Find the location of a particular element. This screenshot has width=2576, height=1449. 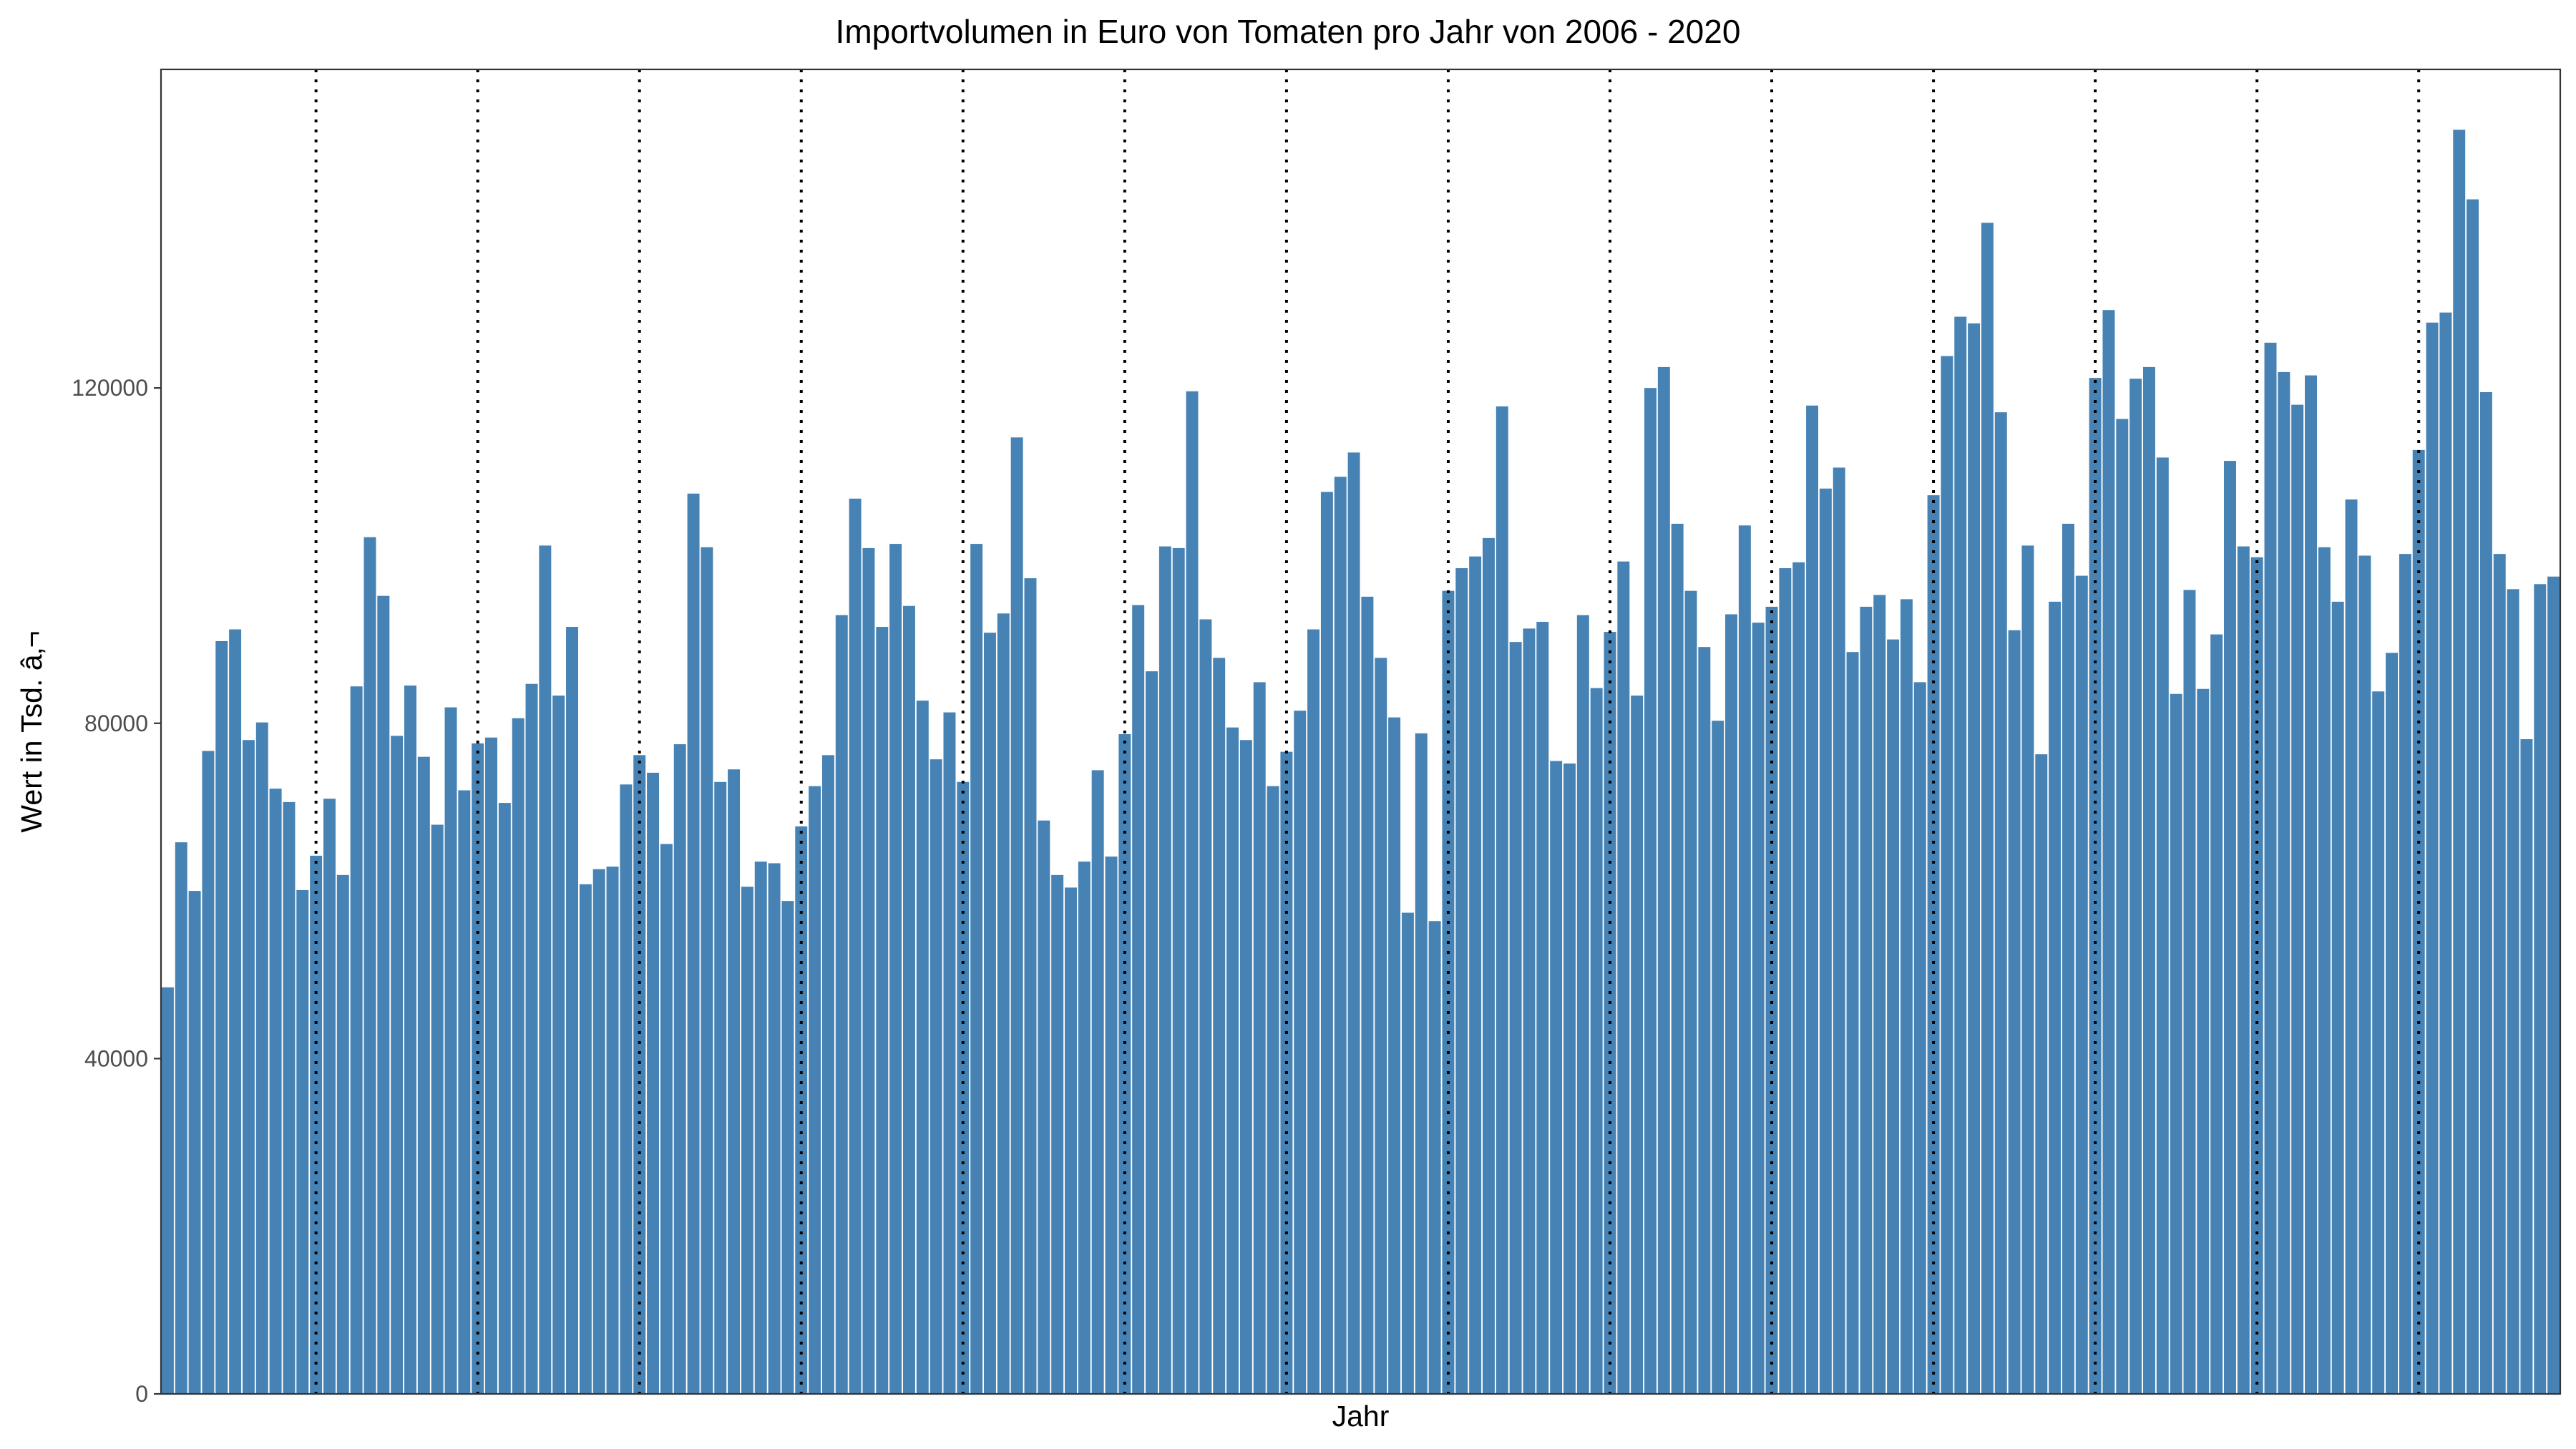

y-tick-label-40000: 40000 is located at coordinates (116, 1058).